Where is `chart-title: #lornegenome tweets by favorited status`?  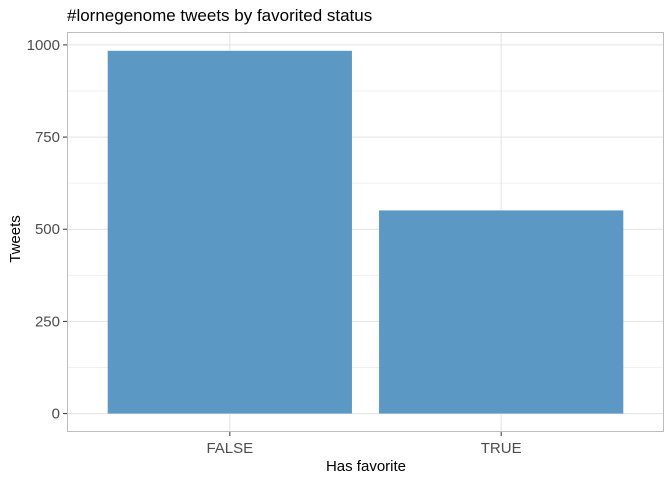 chart-title: #lornegenome tweets by favorited status is located at coordinates (219, 15).